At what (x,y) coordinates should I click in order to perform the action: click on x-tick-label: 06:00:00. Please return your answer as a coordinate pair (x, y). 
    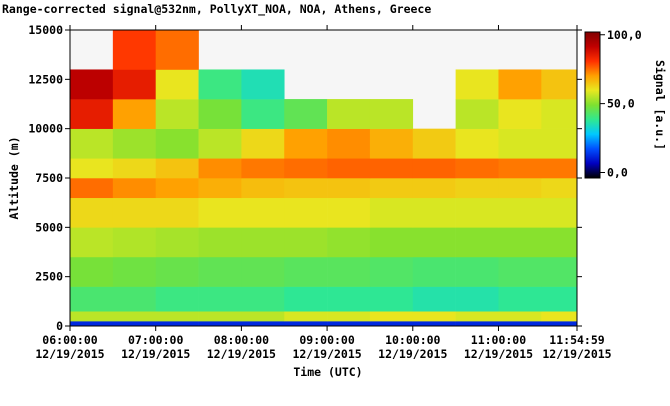
    Looking at the image, I should click on (69, 340).